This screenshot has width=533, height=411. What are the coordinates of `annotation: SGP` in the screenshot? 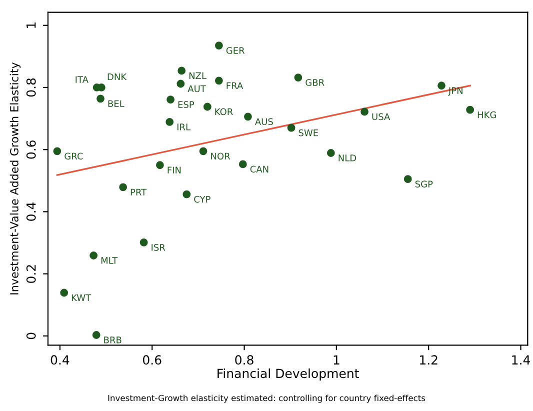 It's located at (424, 184).